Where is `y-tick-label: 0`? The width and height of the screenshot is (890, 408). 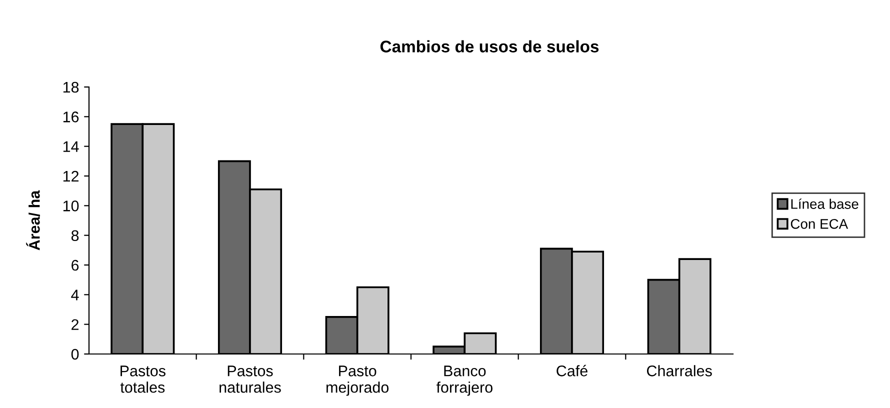 y-tick-label: 0 is located at coordinates (75, 354).